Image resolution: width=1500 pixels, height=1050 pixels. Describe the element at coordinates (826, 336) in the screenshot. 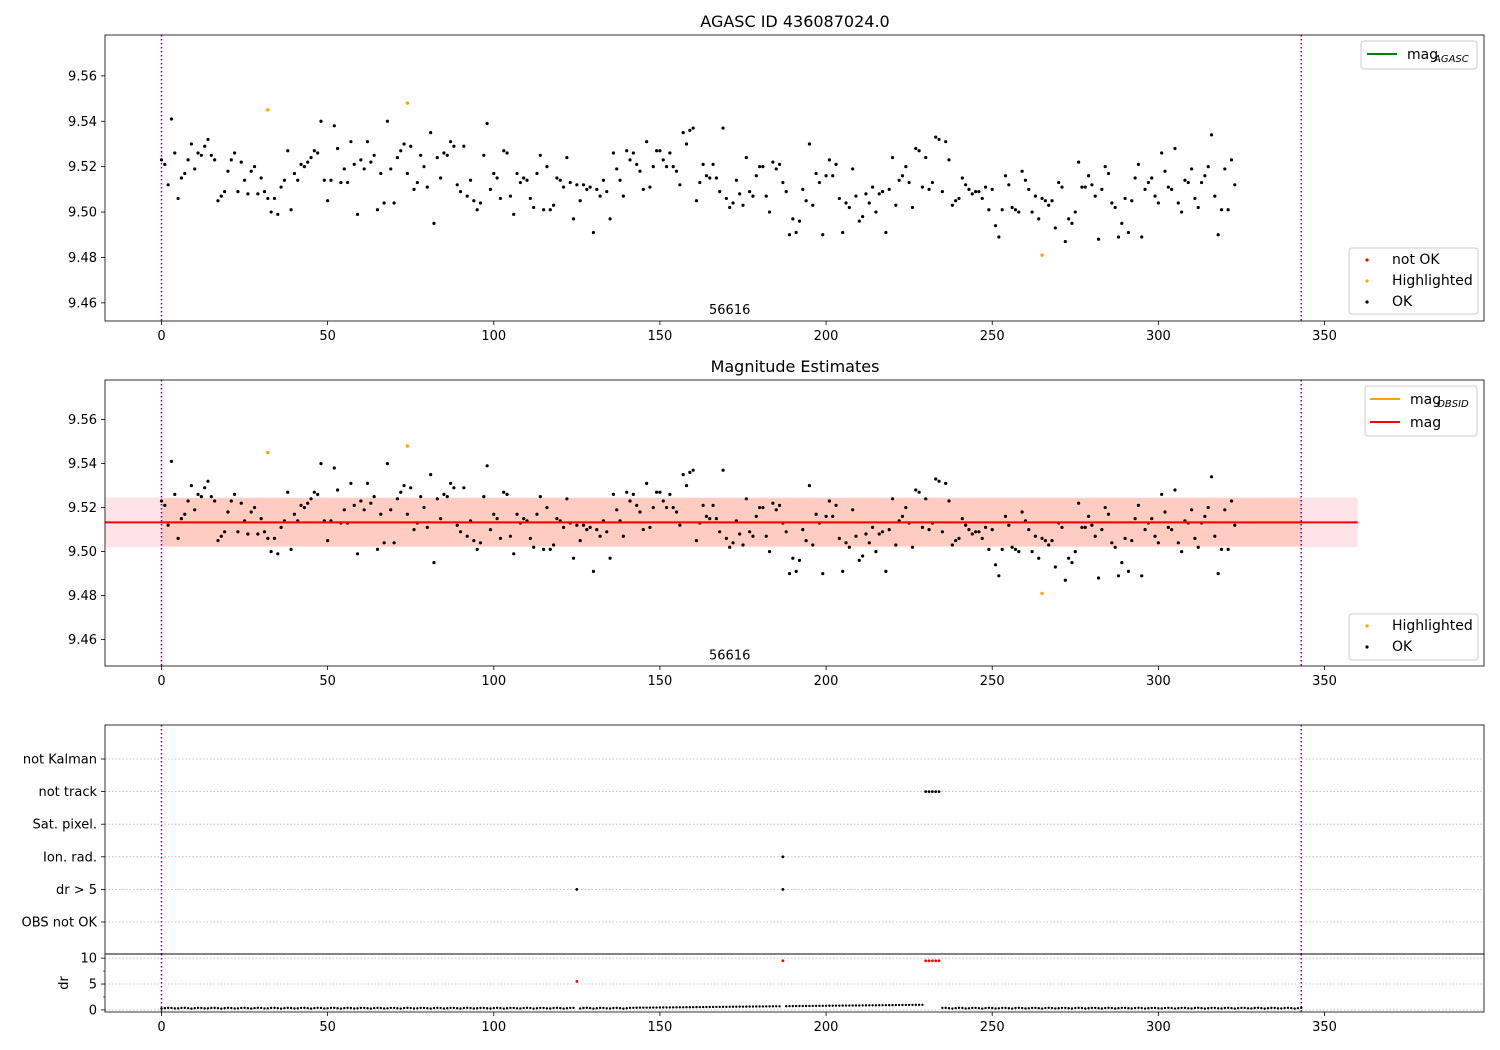

I see `p1-xtick-label: 200` at that location.